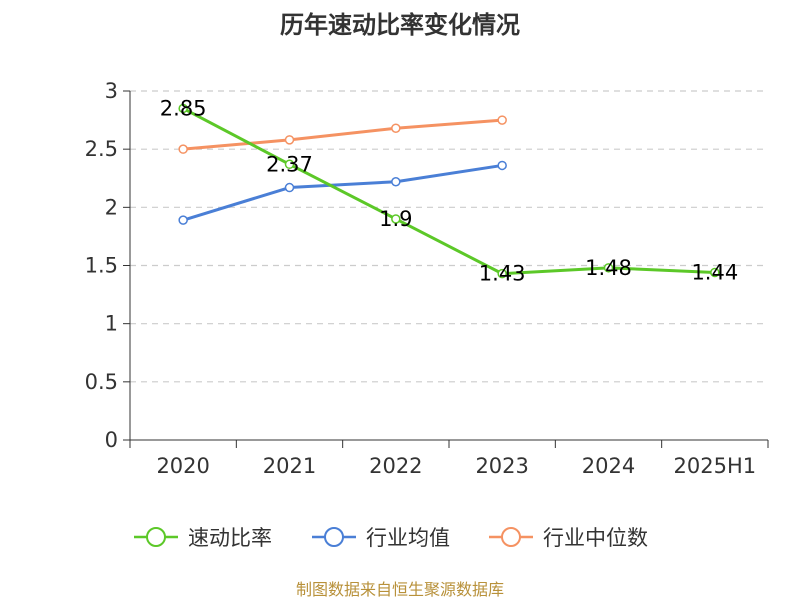  What do you see at coordinates (101, 382) in the screenshot?
I see `y-tick-label: 0.5` at bounding box center [101, 382].